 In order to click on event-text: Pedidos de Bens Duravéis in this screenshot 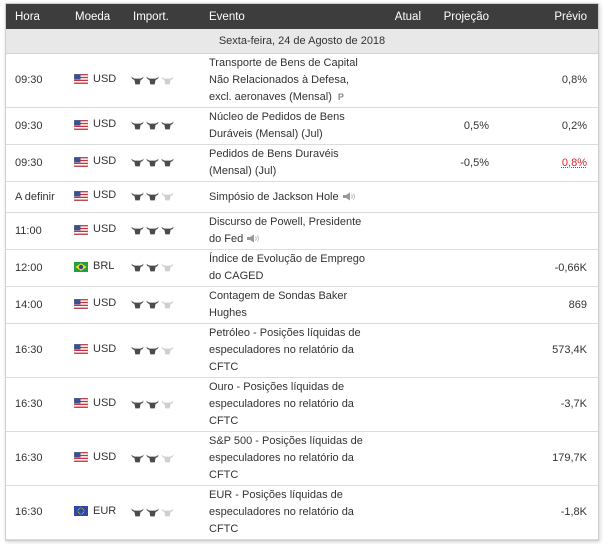, I will do `click(274, 154)`.